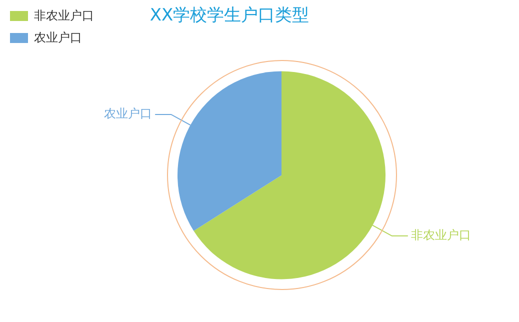  I want to click on slice-label: 农业户口, so click(128, 113).